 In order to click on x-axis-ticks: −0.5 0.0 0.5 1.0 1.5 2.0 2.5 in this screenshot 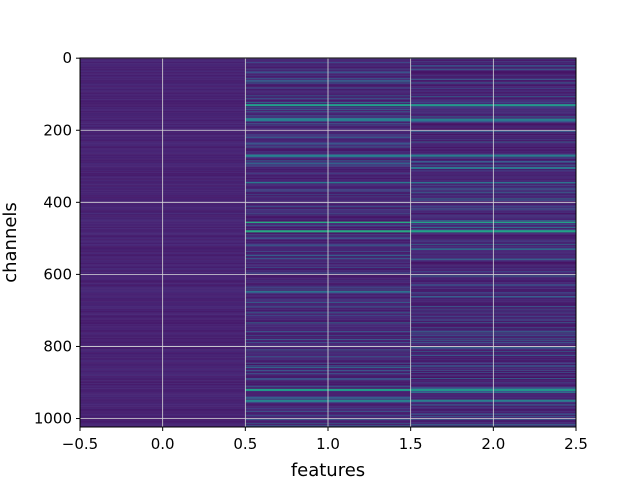, I will do `click(325, 440)`.